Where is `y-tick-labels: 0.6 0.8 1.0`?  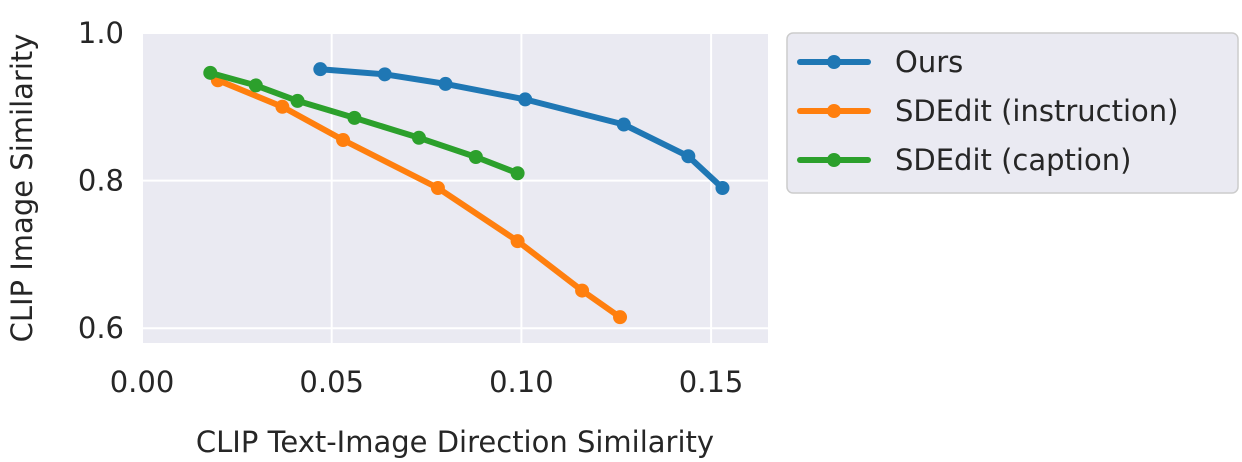
y-tick-labels: 0.6 0.8 1.0 is located at coordinates (101, 180).